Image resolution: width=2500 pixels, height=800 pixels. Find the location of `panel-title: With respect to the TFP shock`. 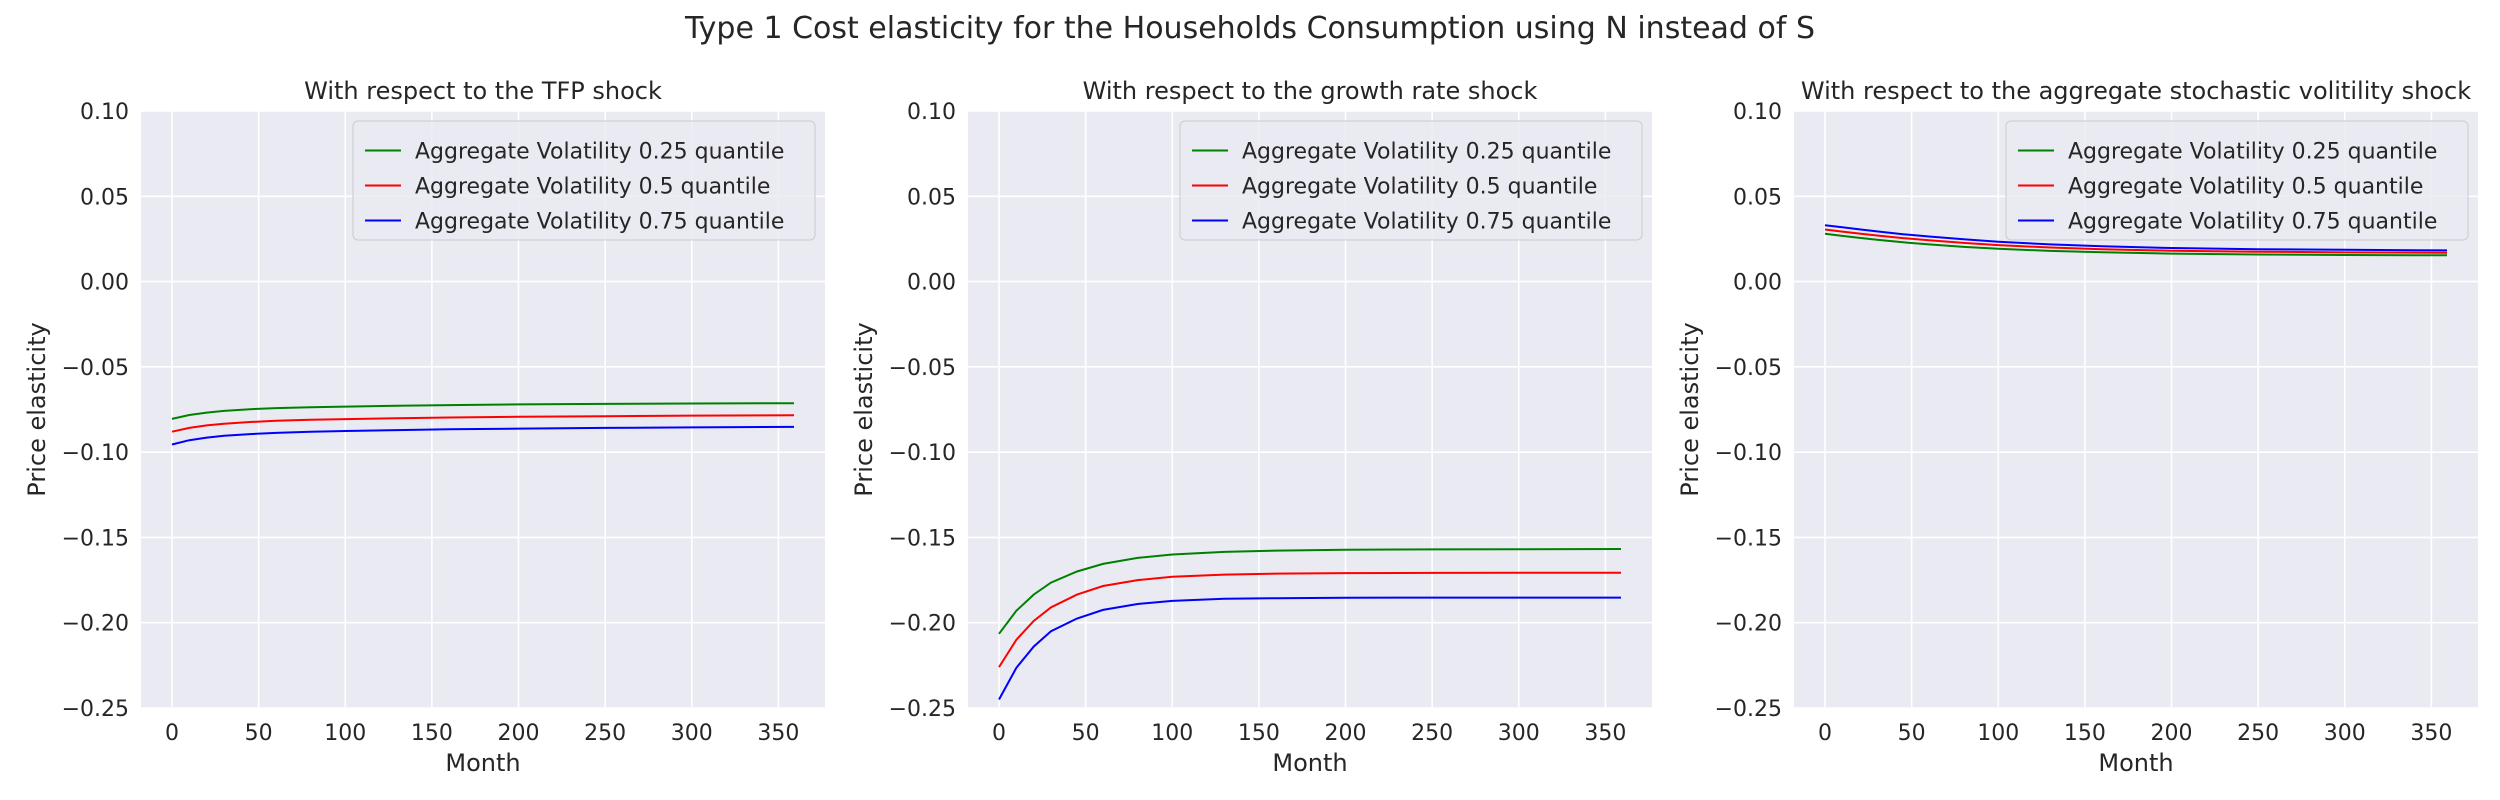

panel-title: With respect to the TFP shock is located at coordinates (483, 91).